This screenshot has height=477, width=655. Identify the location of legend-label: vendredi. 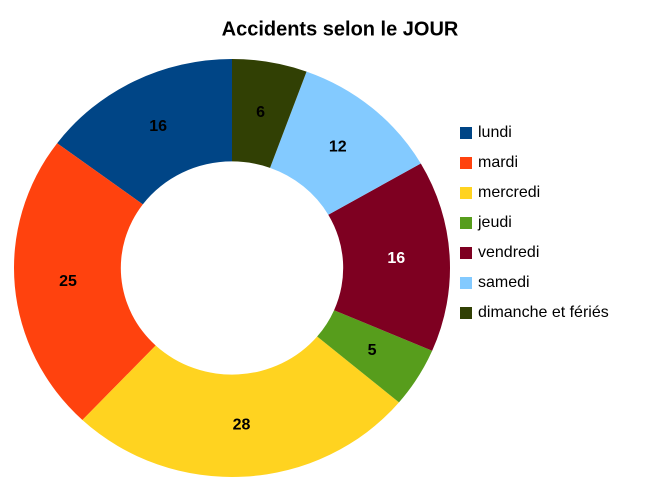
(508, 252).